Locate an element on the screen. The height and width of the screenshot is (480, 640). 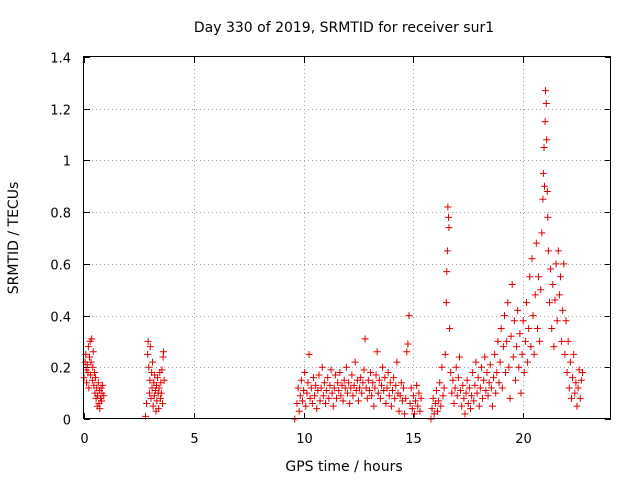
x-tick-label: 10 is located at coordinates (304, 439).